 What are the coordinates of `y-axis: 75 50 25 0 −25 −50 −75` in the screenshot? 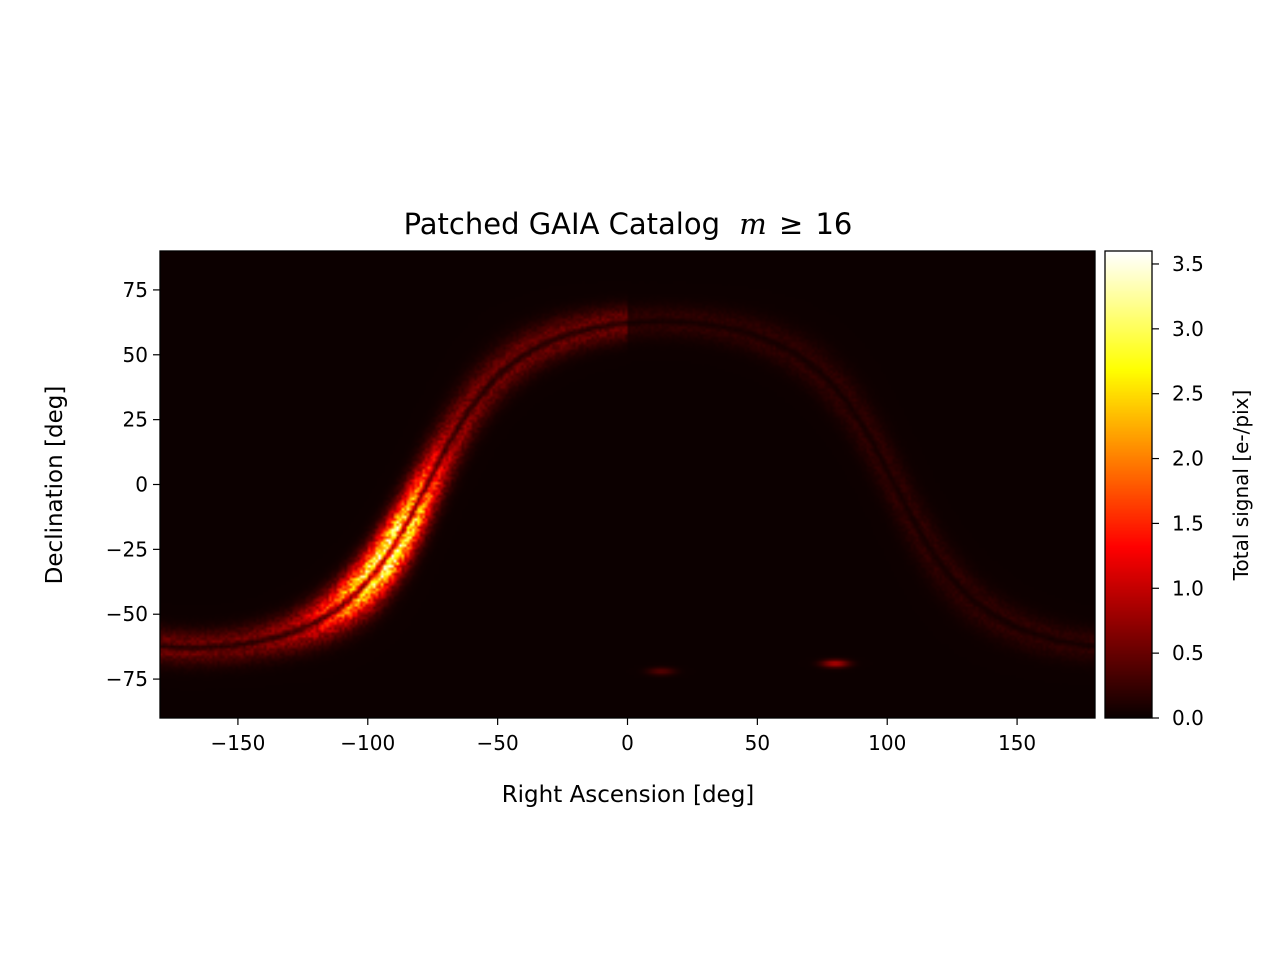 It's located at (133, 484).